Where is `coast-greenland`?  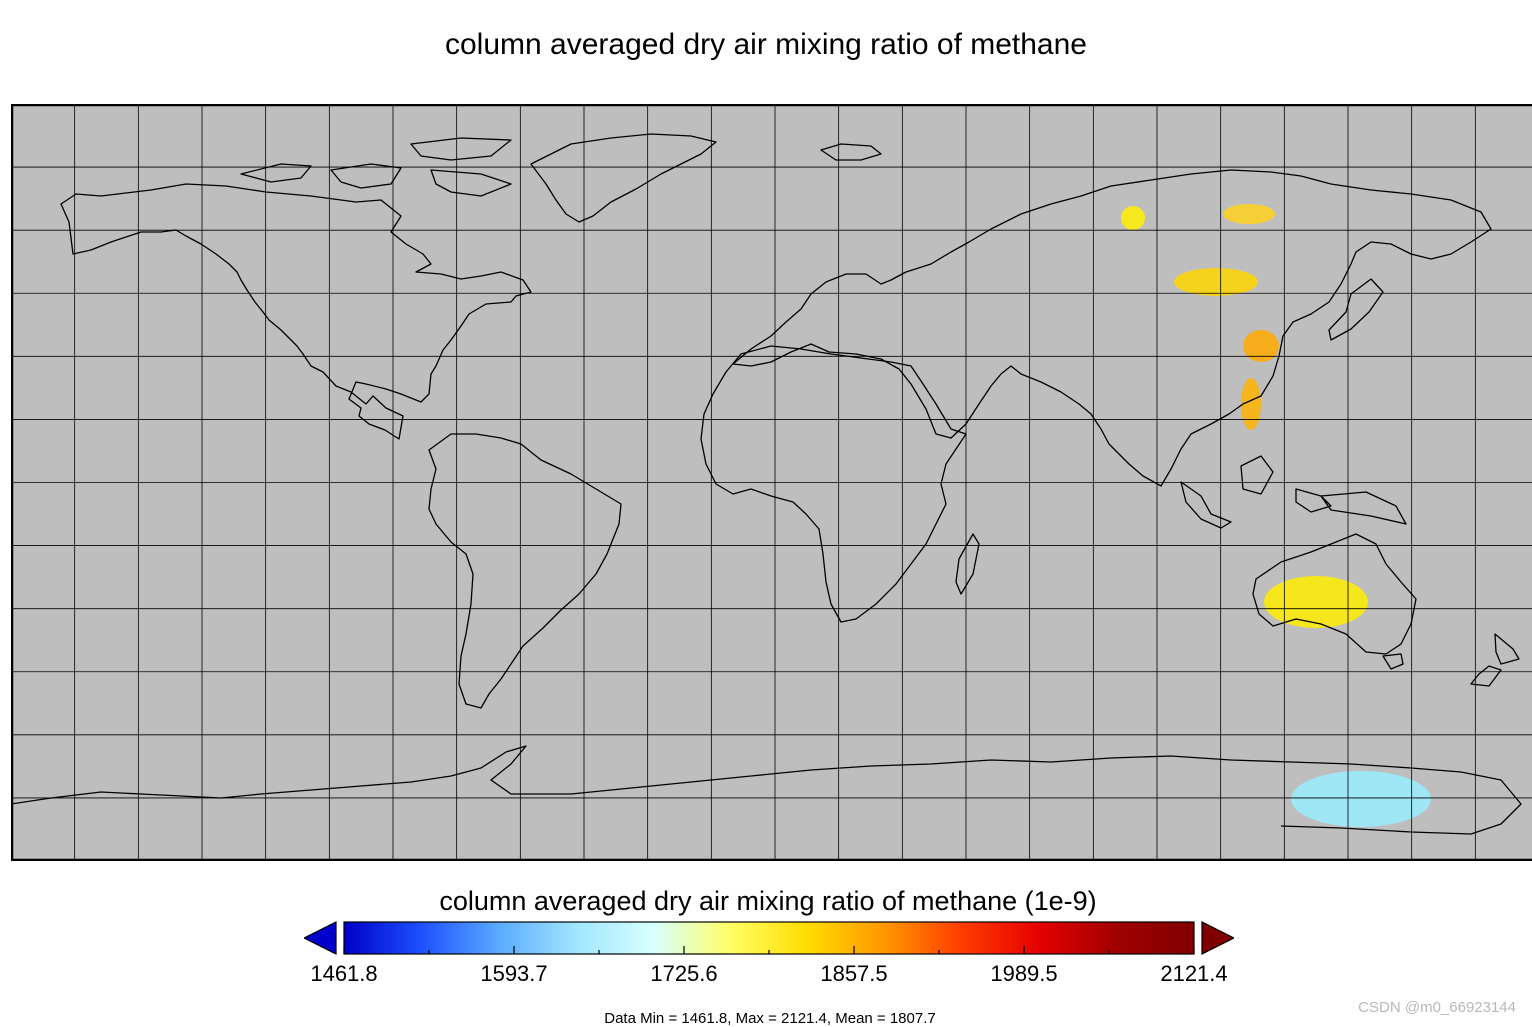 coast-greenland is located at coordinates (623, 178).